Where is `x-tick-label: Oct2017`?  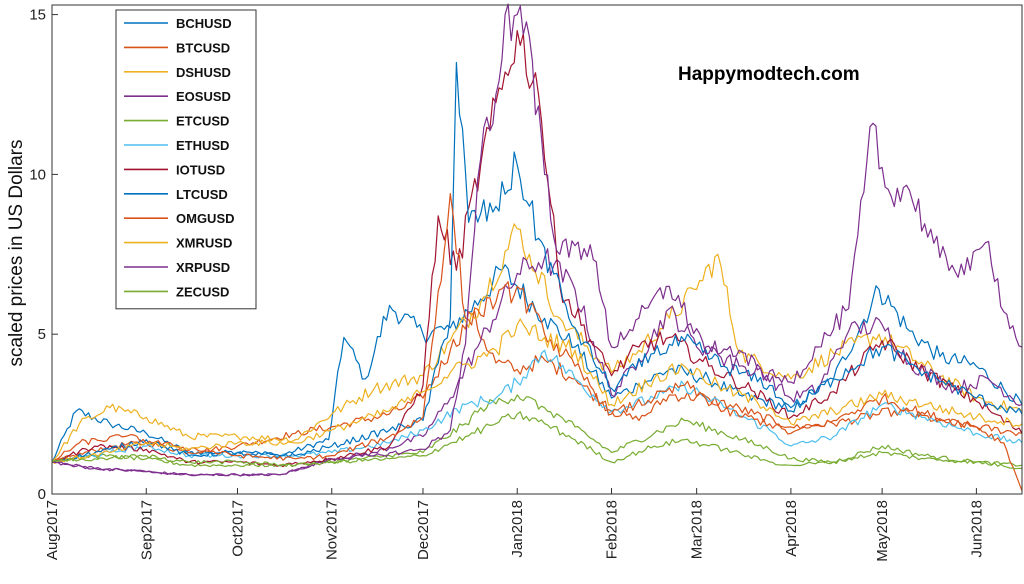
x-tick-label: Oct2017 is located at coordinates (237, 528).